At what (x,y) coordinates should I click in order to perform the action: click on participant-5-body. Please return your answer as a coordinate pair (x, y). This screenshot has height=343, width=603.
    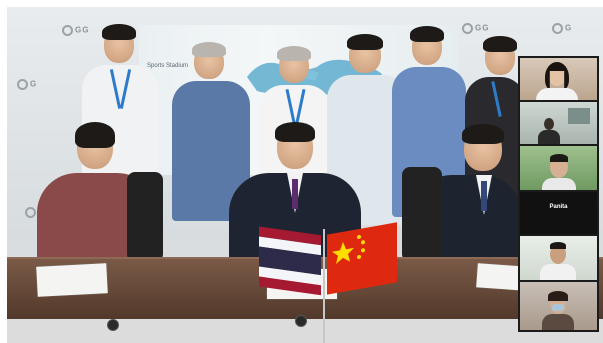
    Looking at the image, I should click on (558, 272).